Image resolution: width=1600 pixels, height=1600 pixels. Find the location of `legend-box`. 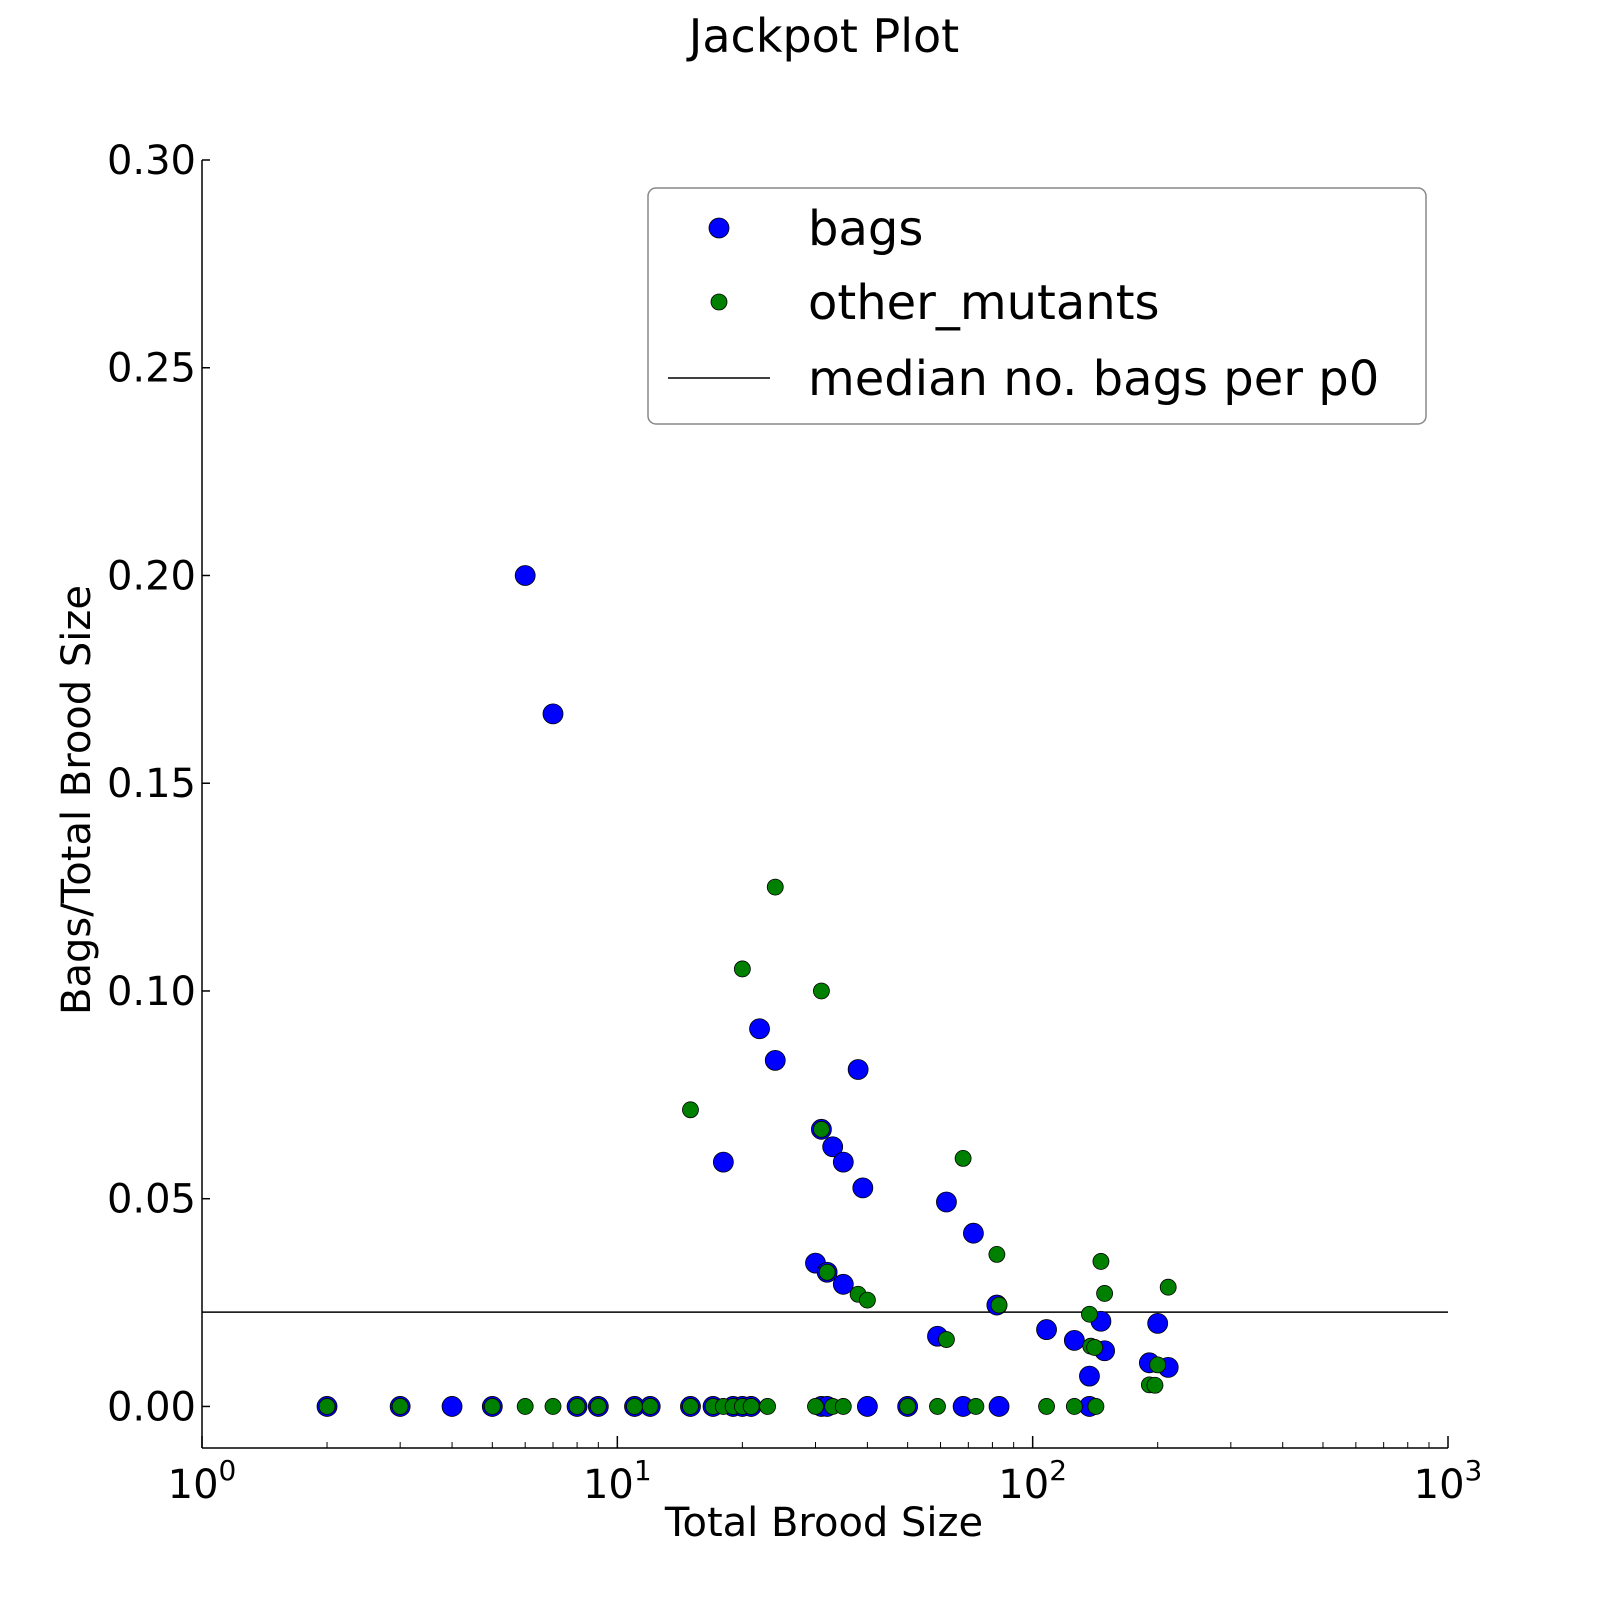

legend-box is located at coordinates (1037, 306).